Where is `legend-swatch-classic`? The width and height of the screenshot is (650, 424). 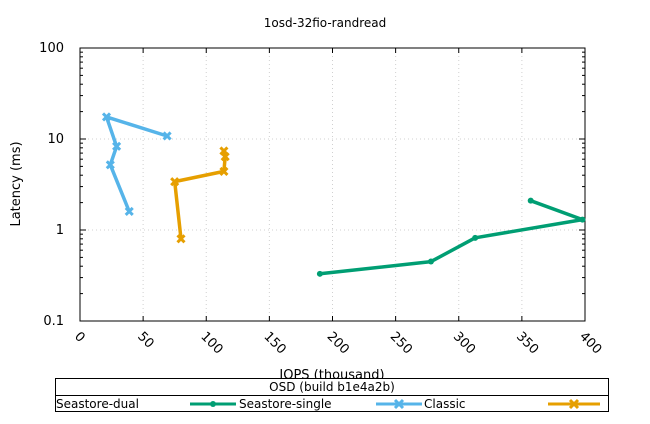 legend-swatch-classic is located at coordinates (399, 404).